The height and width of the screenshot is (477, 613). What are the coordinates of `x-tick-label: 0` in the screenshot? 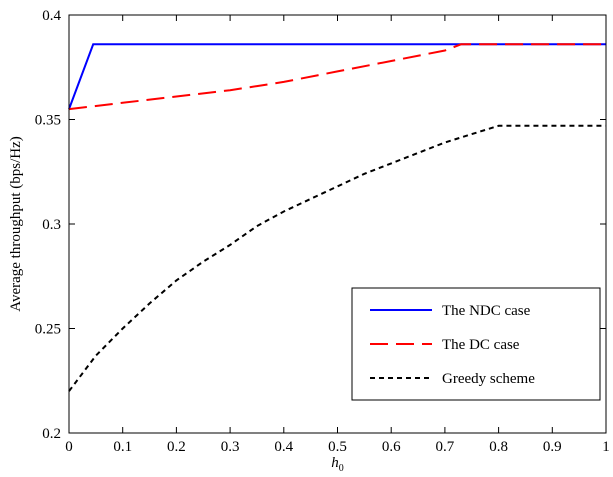 It's located at (69, 447).